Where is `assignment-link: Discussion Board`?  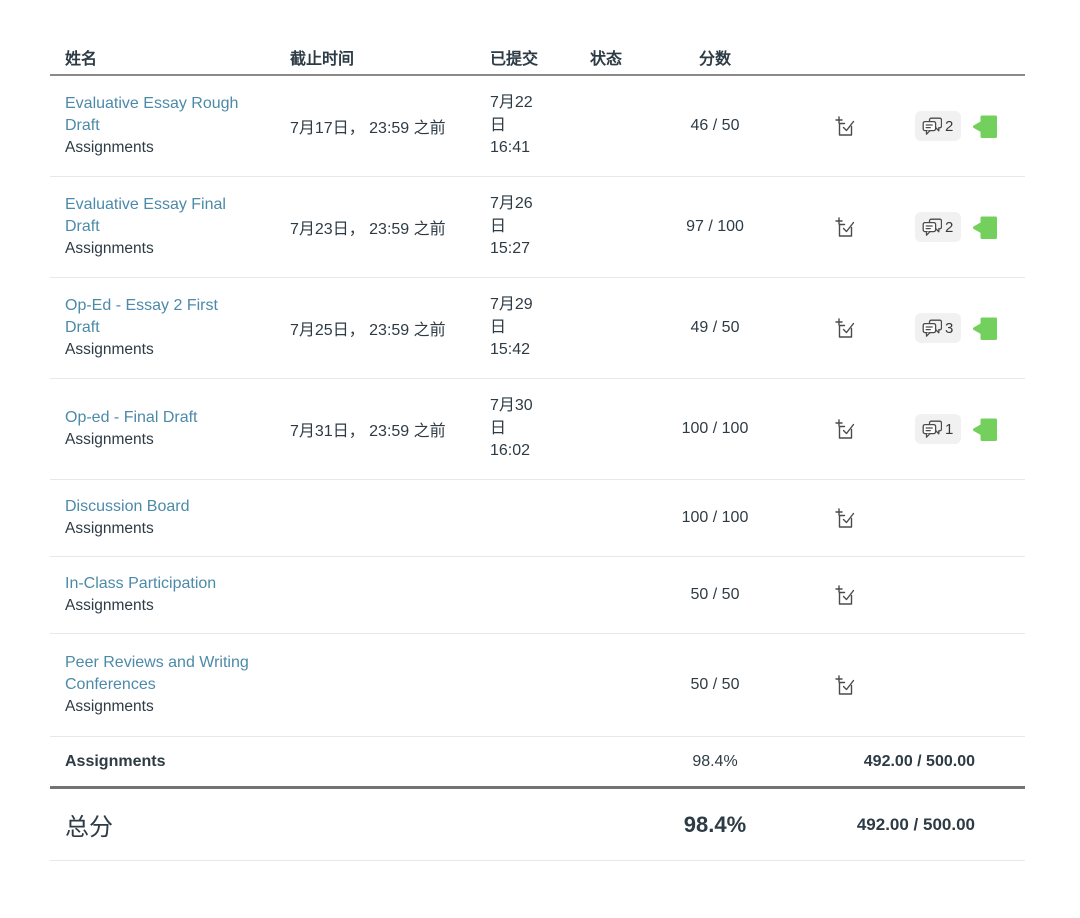 assignment-link: Discussion Board is located at coordinates (127, 507).